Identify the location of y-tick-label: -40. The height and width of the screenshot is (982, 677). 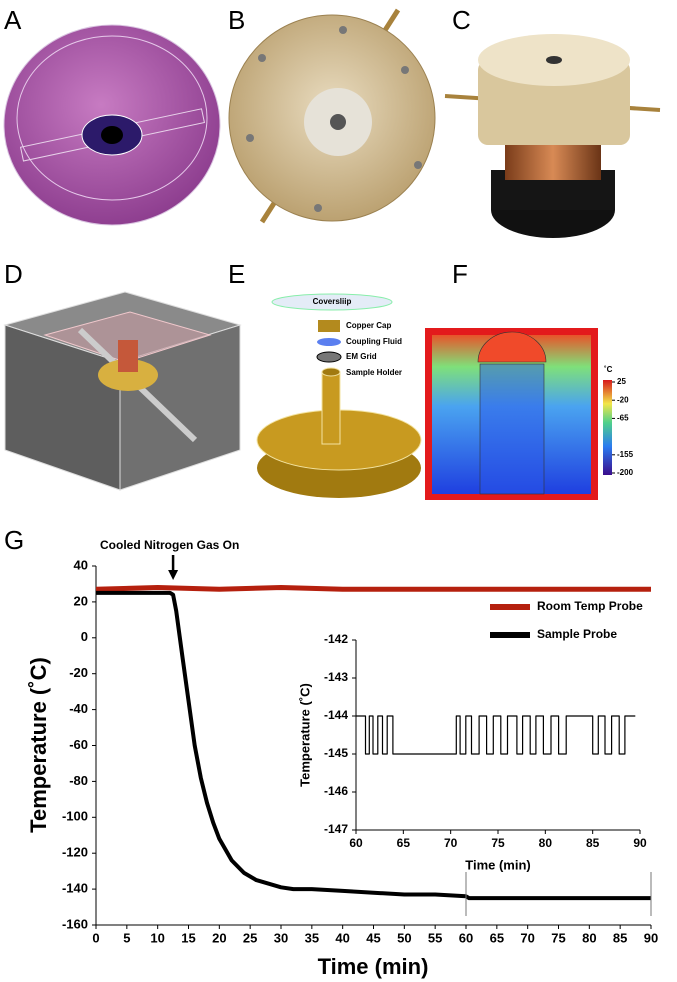
(78, 708).